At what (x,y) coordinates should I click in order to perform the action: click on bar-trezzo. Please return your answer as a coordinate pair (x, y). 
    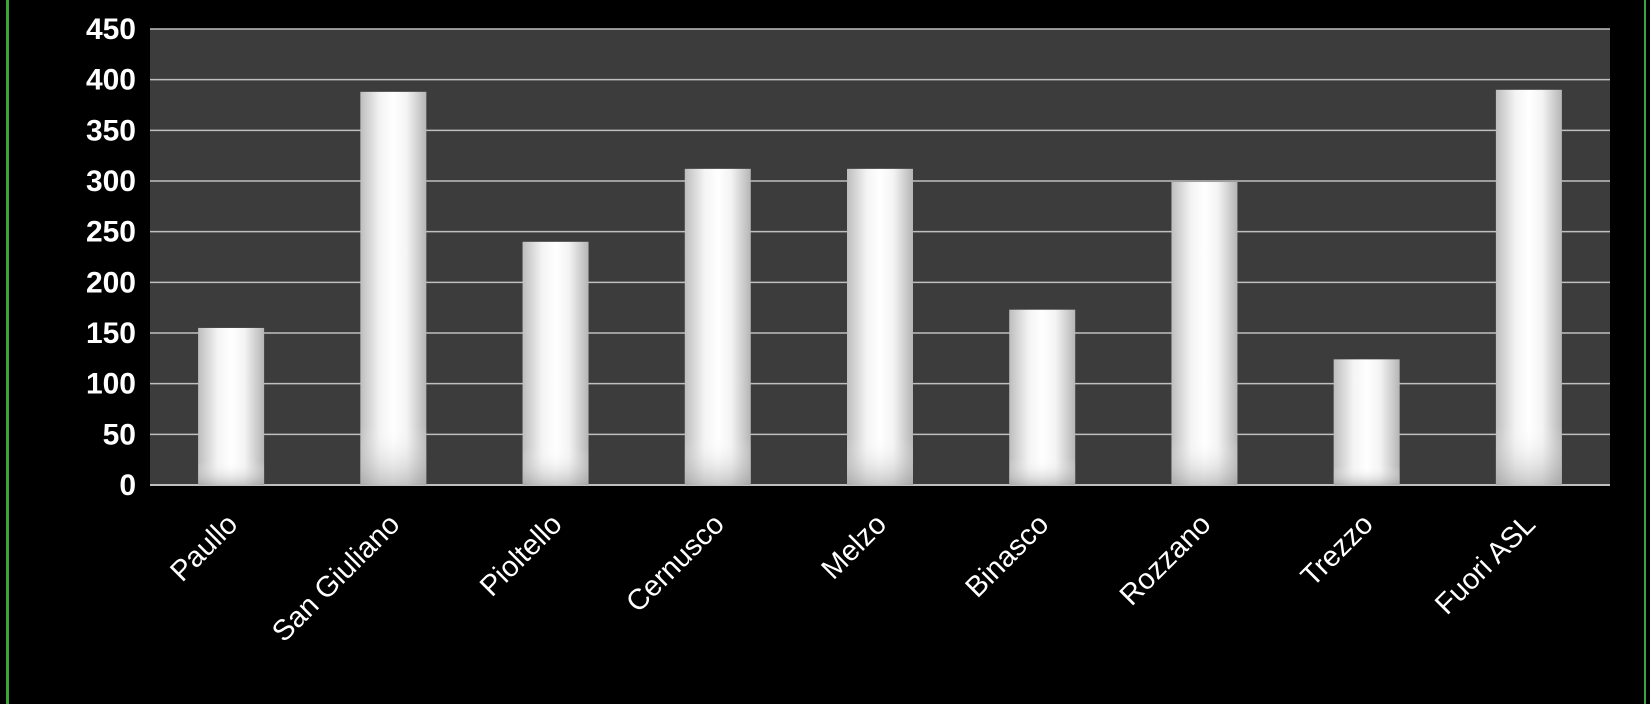
    Looking at the image, I should click on (1366, 422).